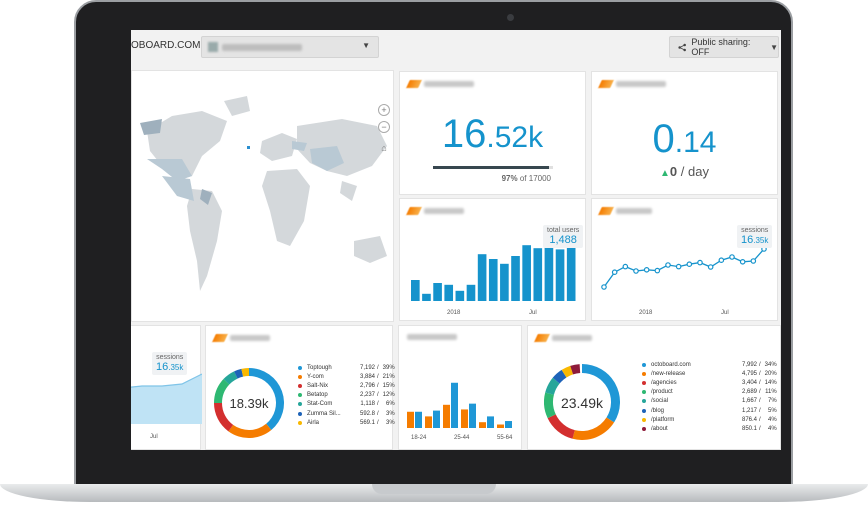  I want to click on legend-row: /product 2,689/ 11%, so click(709, 392).